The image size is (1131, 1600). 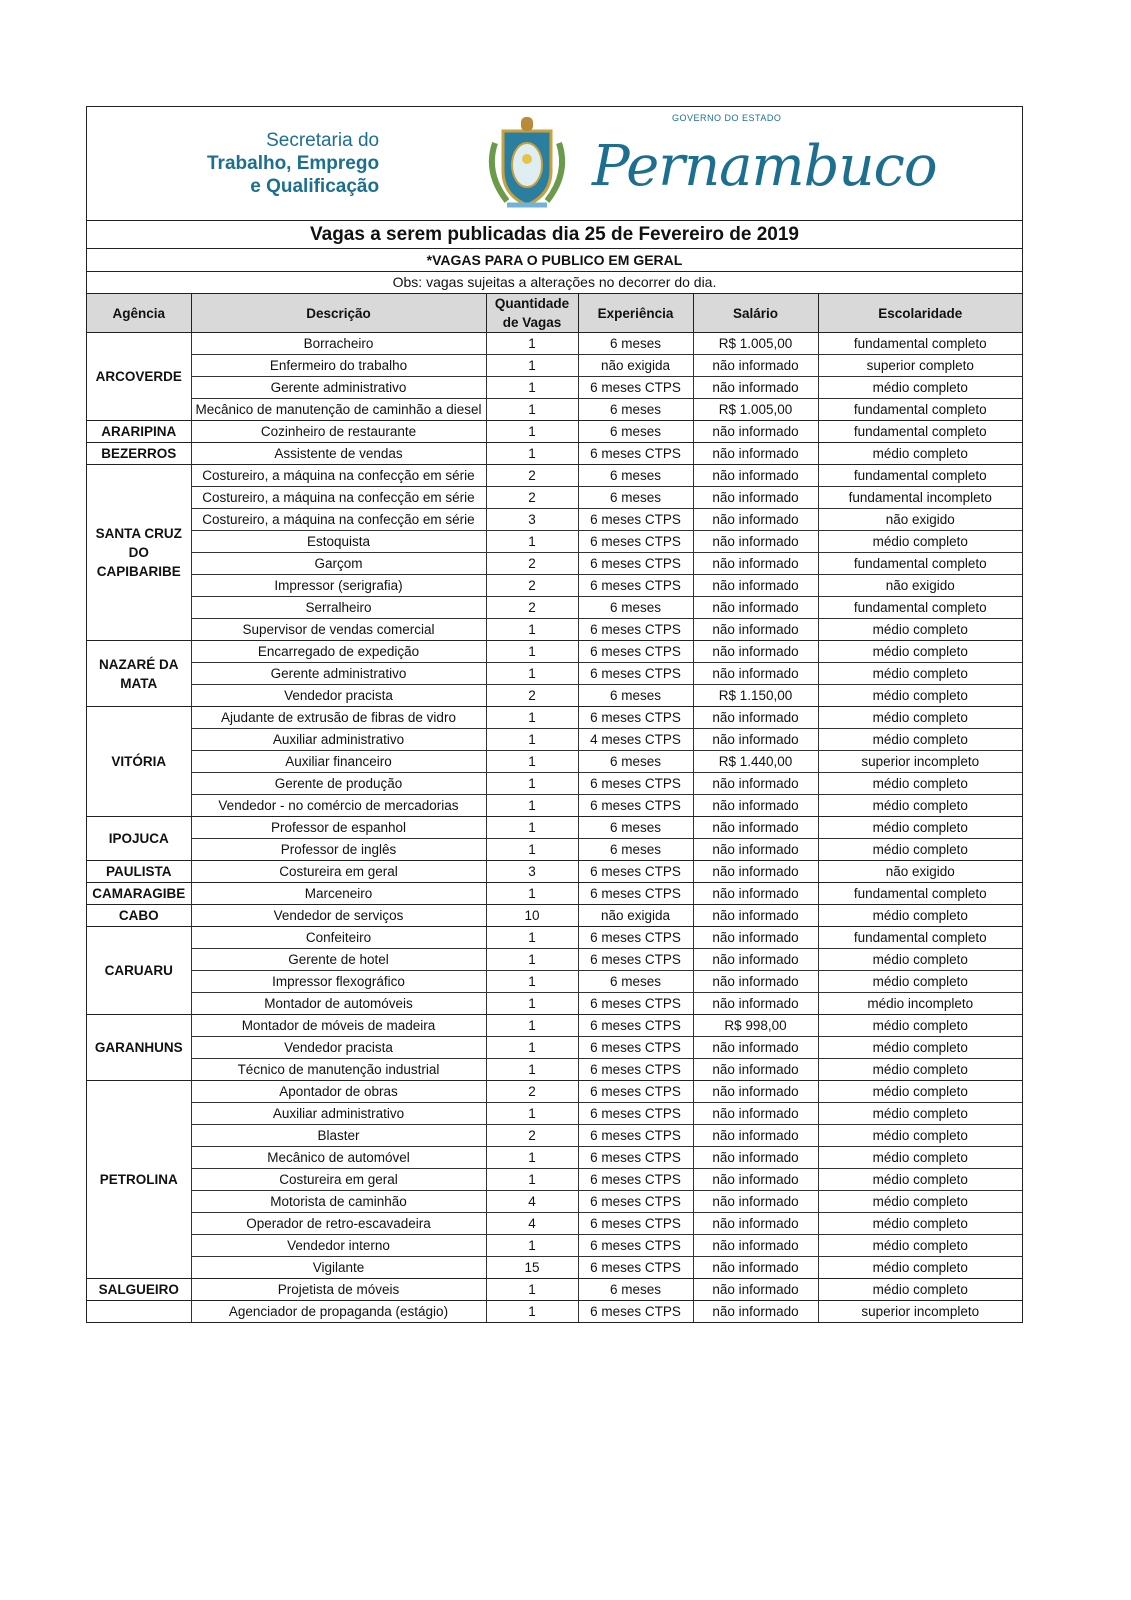 I want to click on secretaria-line-2: Trabalho, Emprego, so click(x=293, y=163).